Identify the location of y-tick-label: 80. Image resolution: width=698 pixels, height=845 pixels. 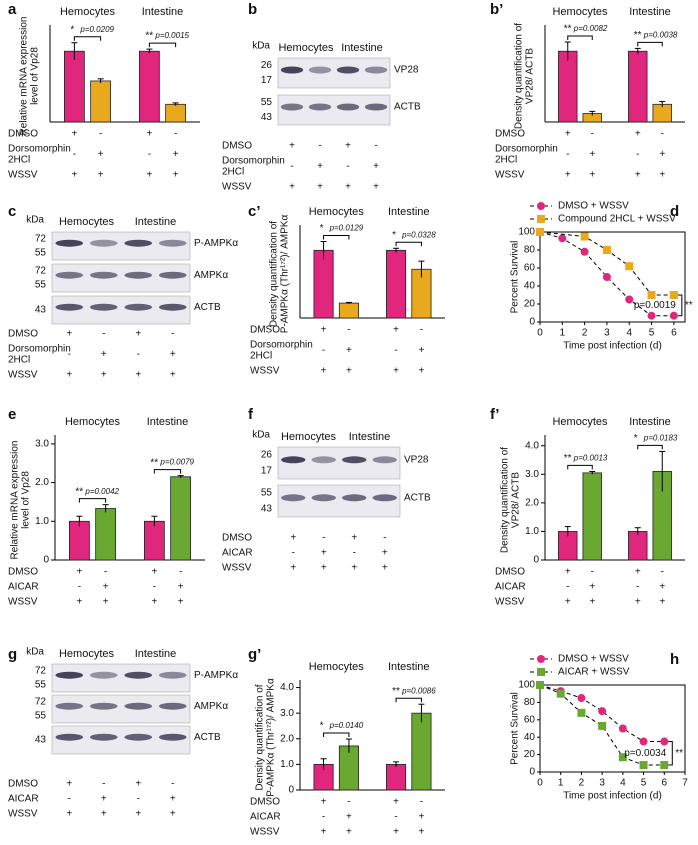
(530, 250).